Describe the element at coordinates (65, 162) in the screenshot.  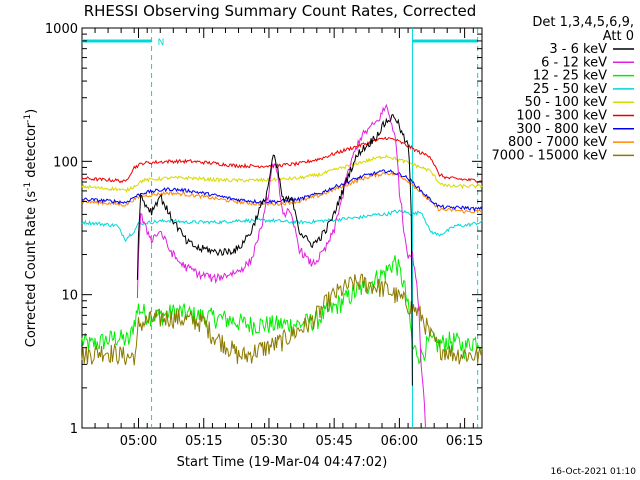
I see `y-tick-label: 100` at that location.